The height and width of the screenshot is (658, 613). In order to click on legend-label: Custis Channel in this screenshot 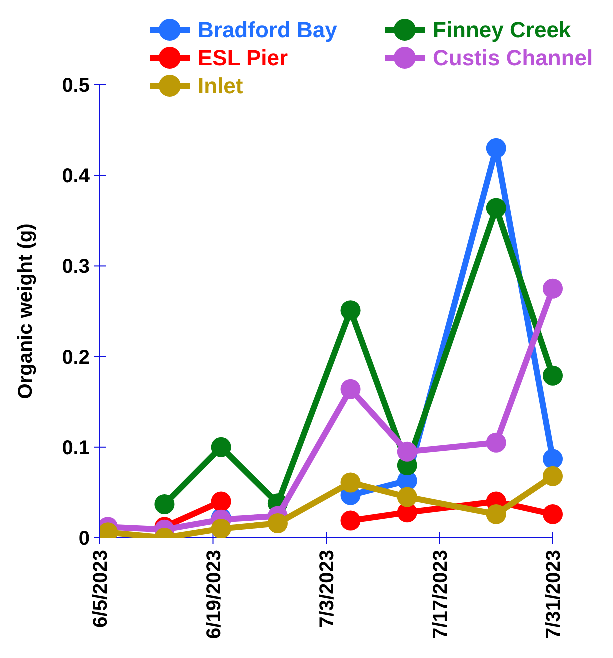, I will do `click(513, 58)`.